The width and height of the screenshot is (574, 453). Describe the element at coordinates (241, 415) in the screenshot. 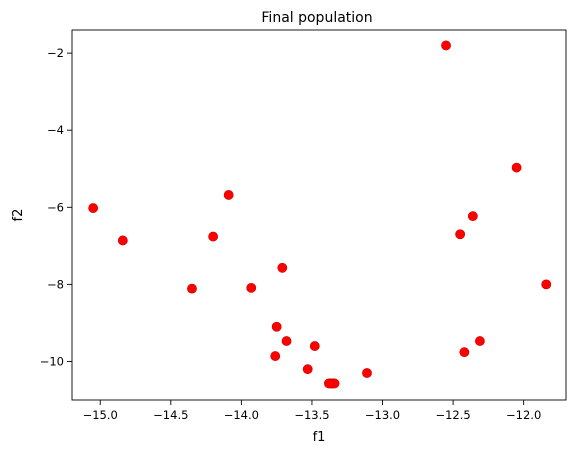

I see `x-tick-label: −14.0` at that location.